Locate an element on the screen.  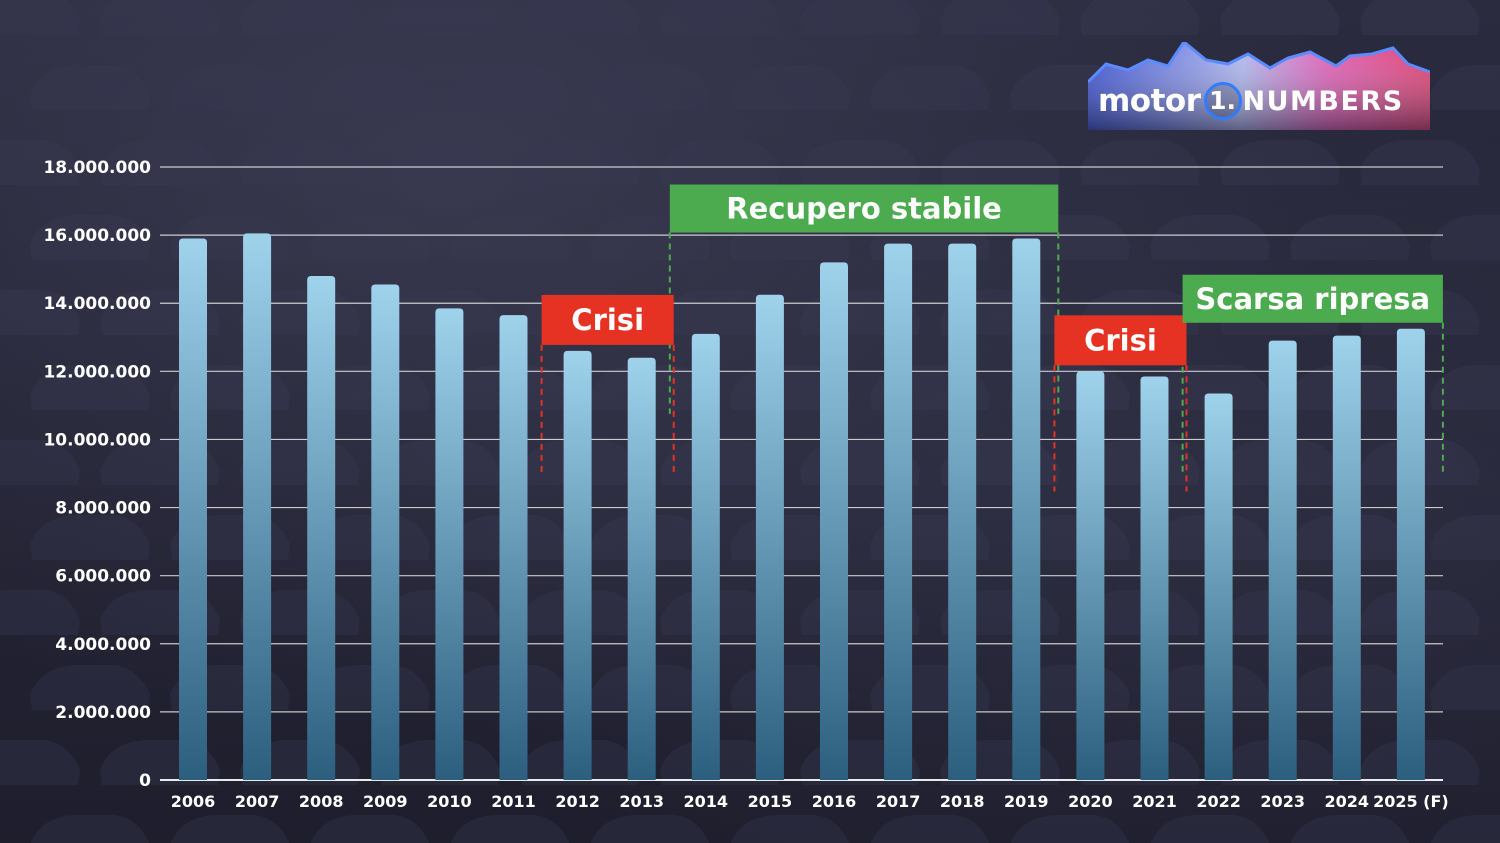
y-tick-label: 6.000.000 is located at coordinates (103, 577).